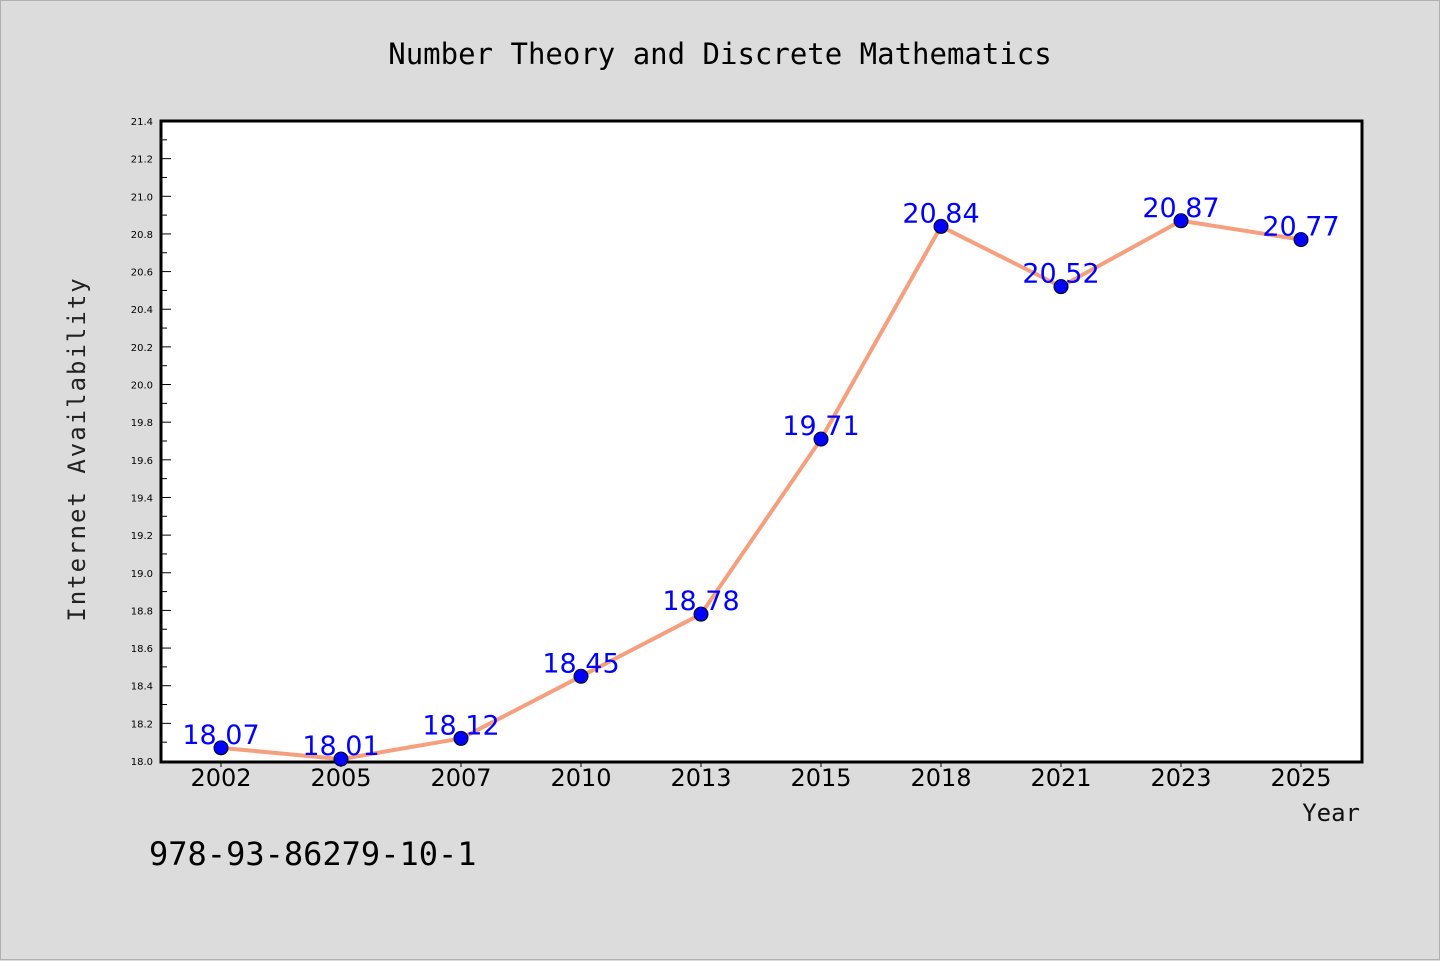 Image resolution: width=1440 pixels, height=961 pixels. Describe the element at coordinates (142, 386) in the screenshot. I see `y-tick-label: 20.0` at that location.